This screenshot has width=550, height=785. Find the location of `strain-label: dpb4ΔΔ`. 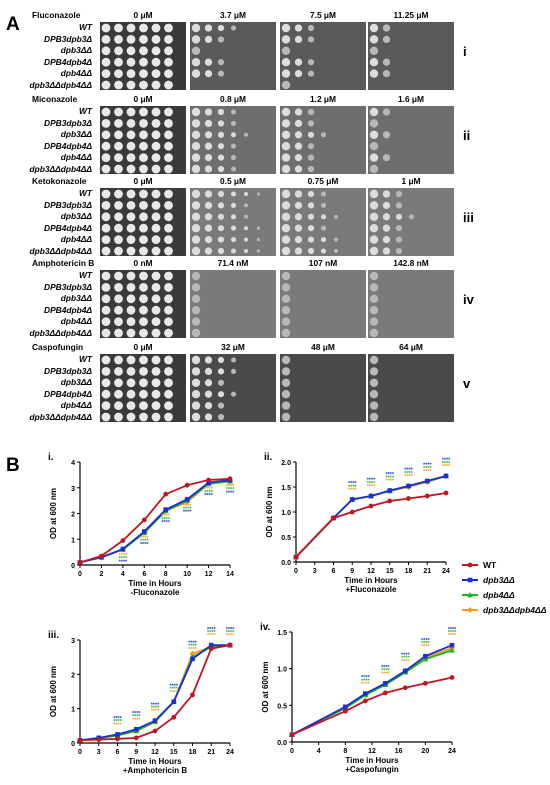

strain-label: dpb4ΔΔ is located at coordinates (76, 321).